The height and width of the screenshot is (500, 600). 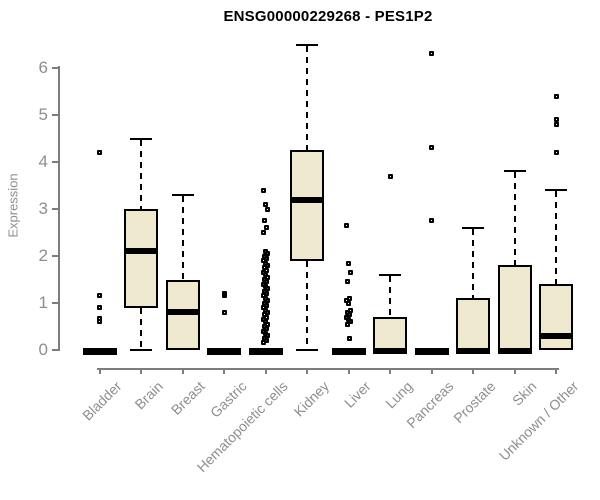 I want to click on brain-whisker-cap-lower, so click(x=141, y=350).